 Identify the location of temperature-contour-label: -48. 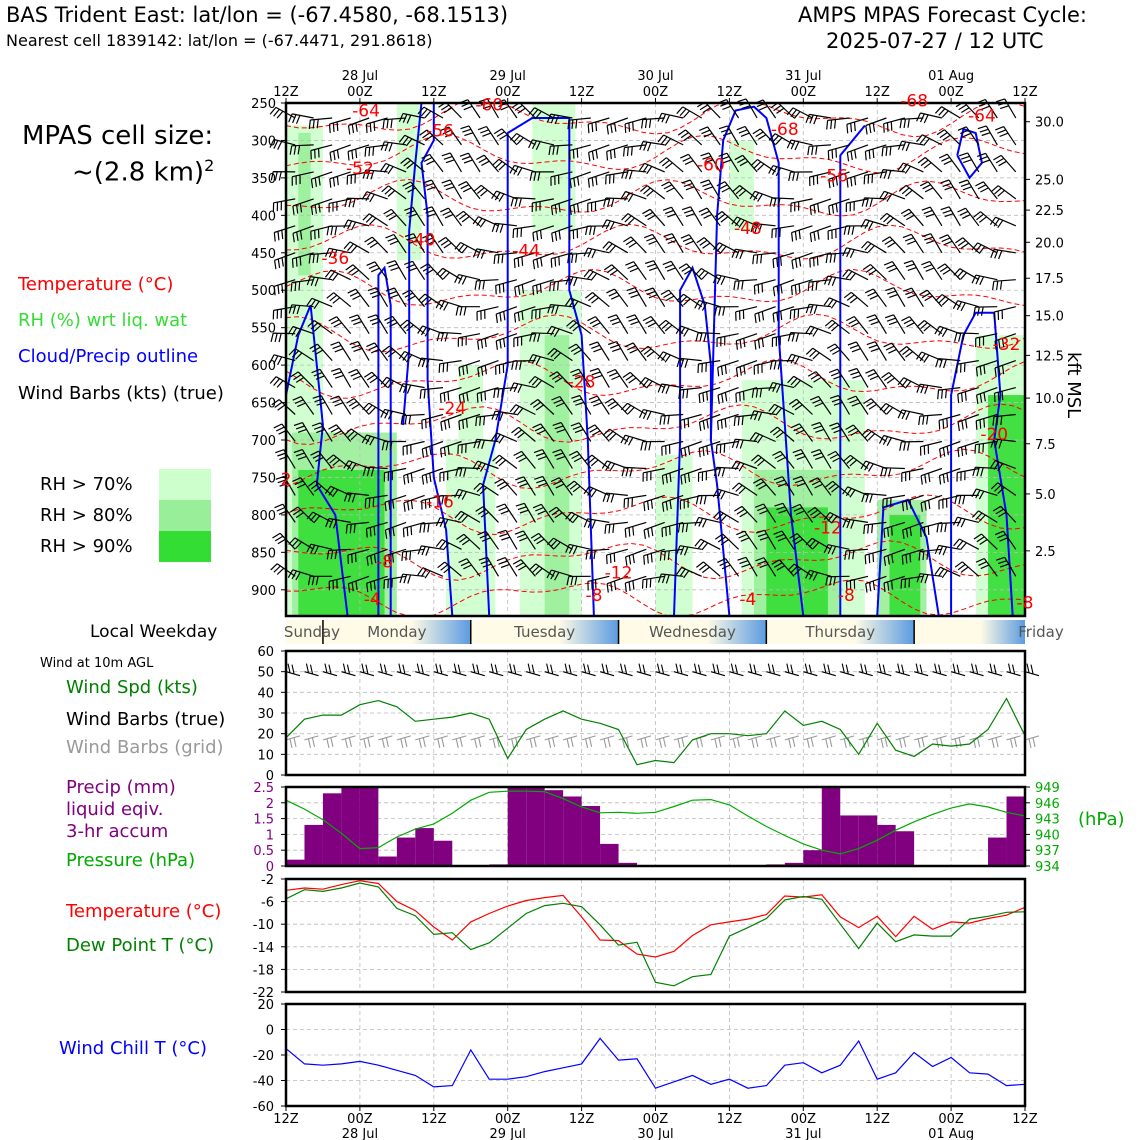
(748, 229).